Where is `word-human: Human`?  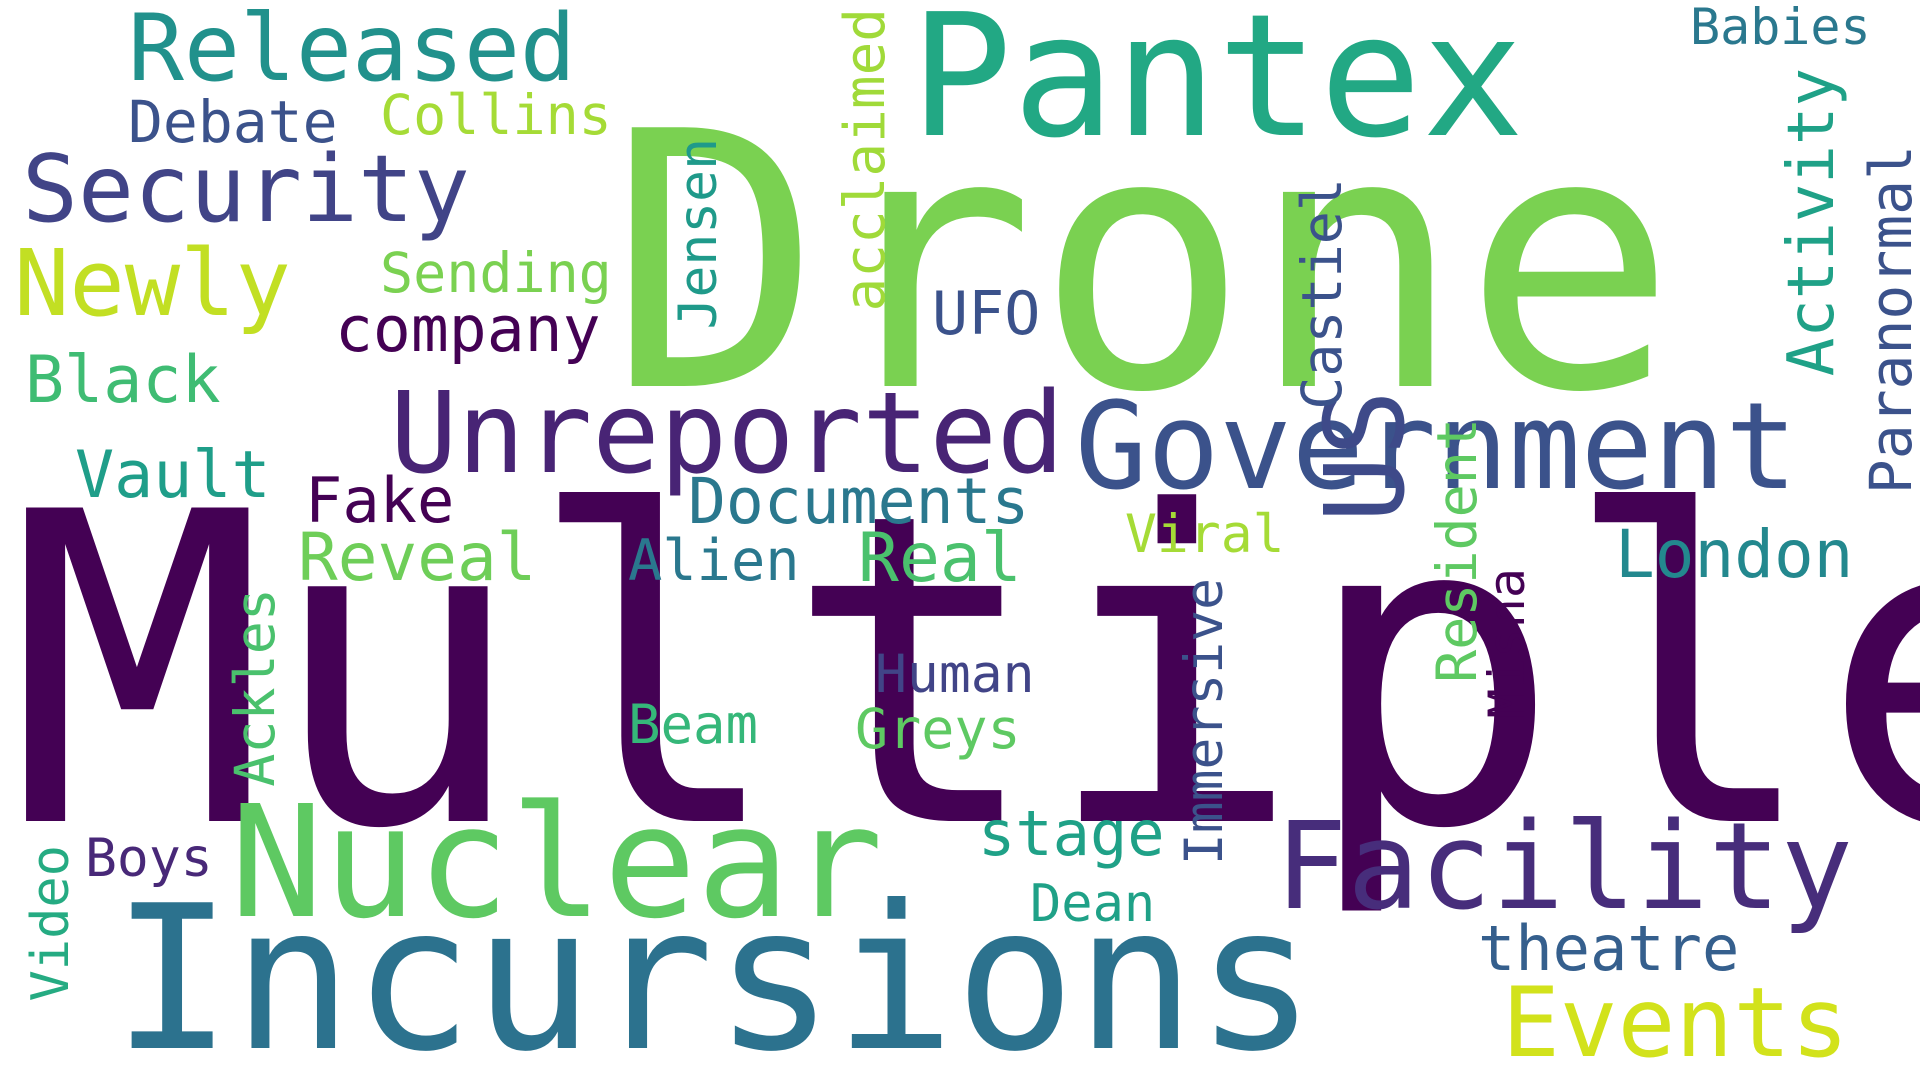 word-human: Human is located at coordinates (955, 674).